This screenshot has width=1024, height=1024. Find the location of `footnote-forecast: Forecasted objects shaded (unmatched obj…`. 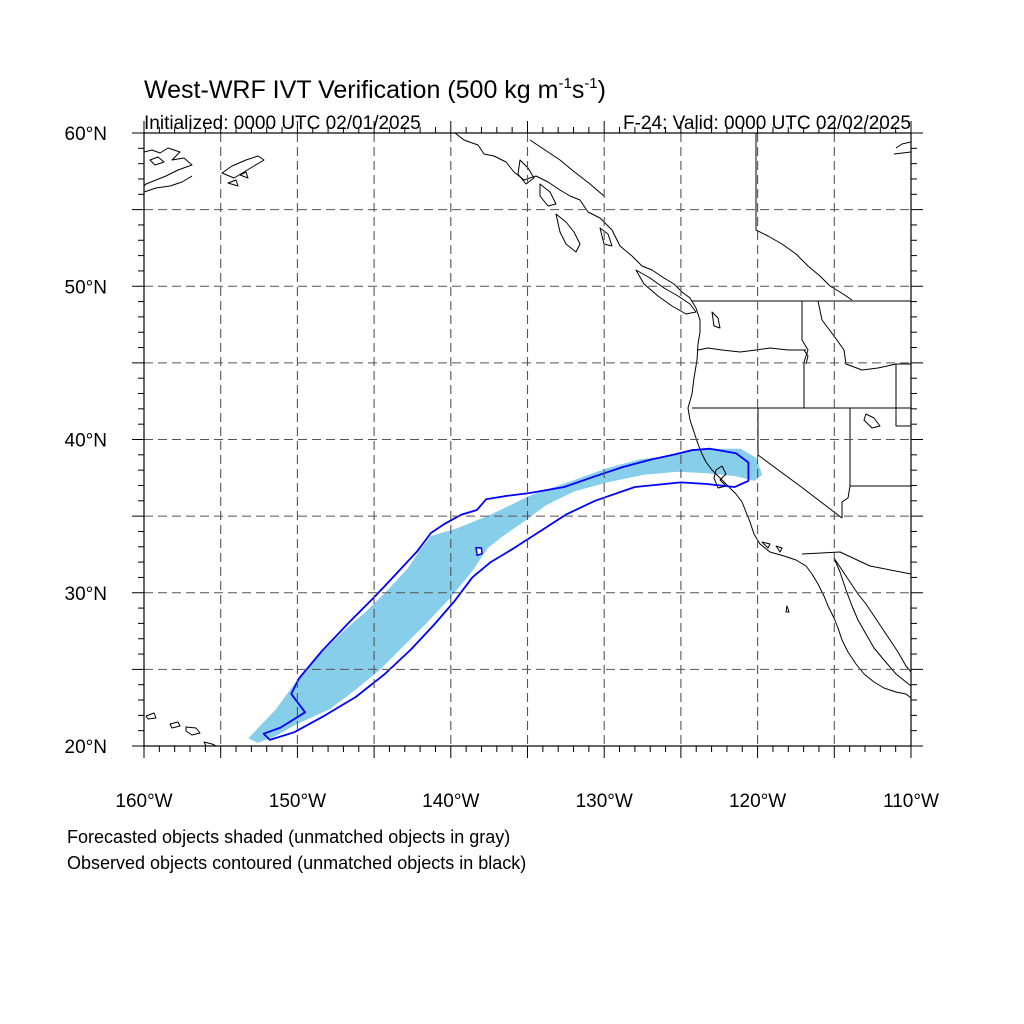

footnote-forecast: Forecasted objects shaded (unmatched obj… is located at coordinates (288, 837).